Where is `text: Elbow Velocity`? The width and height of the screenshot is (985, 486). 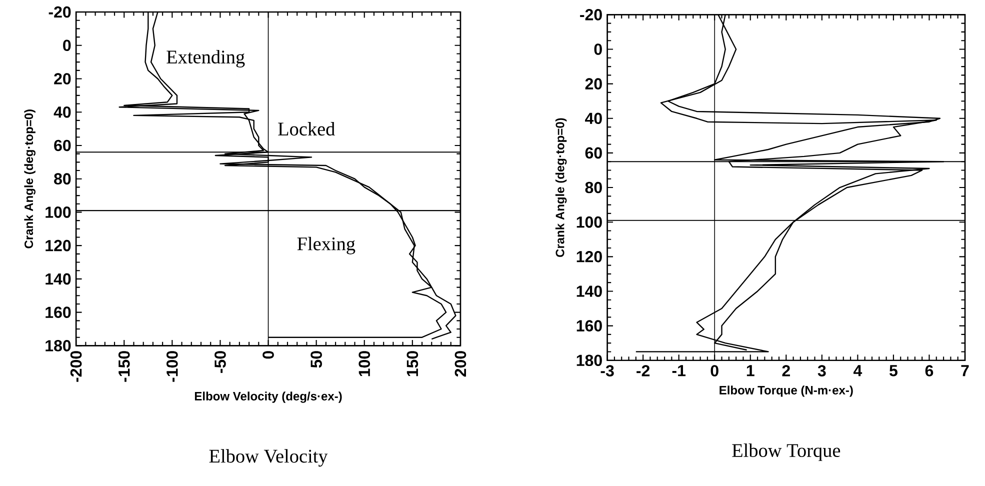
text: Elbow Velocity is located at coordinates (268, 458).